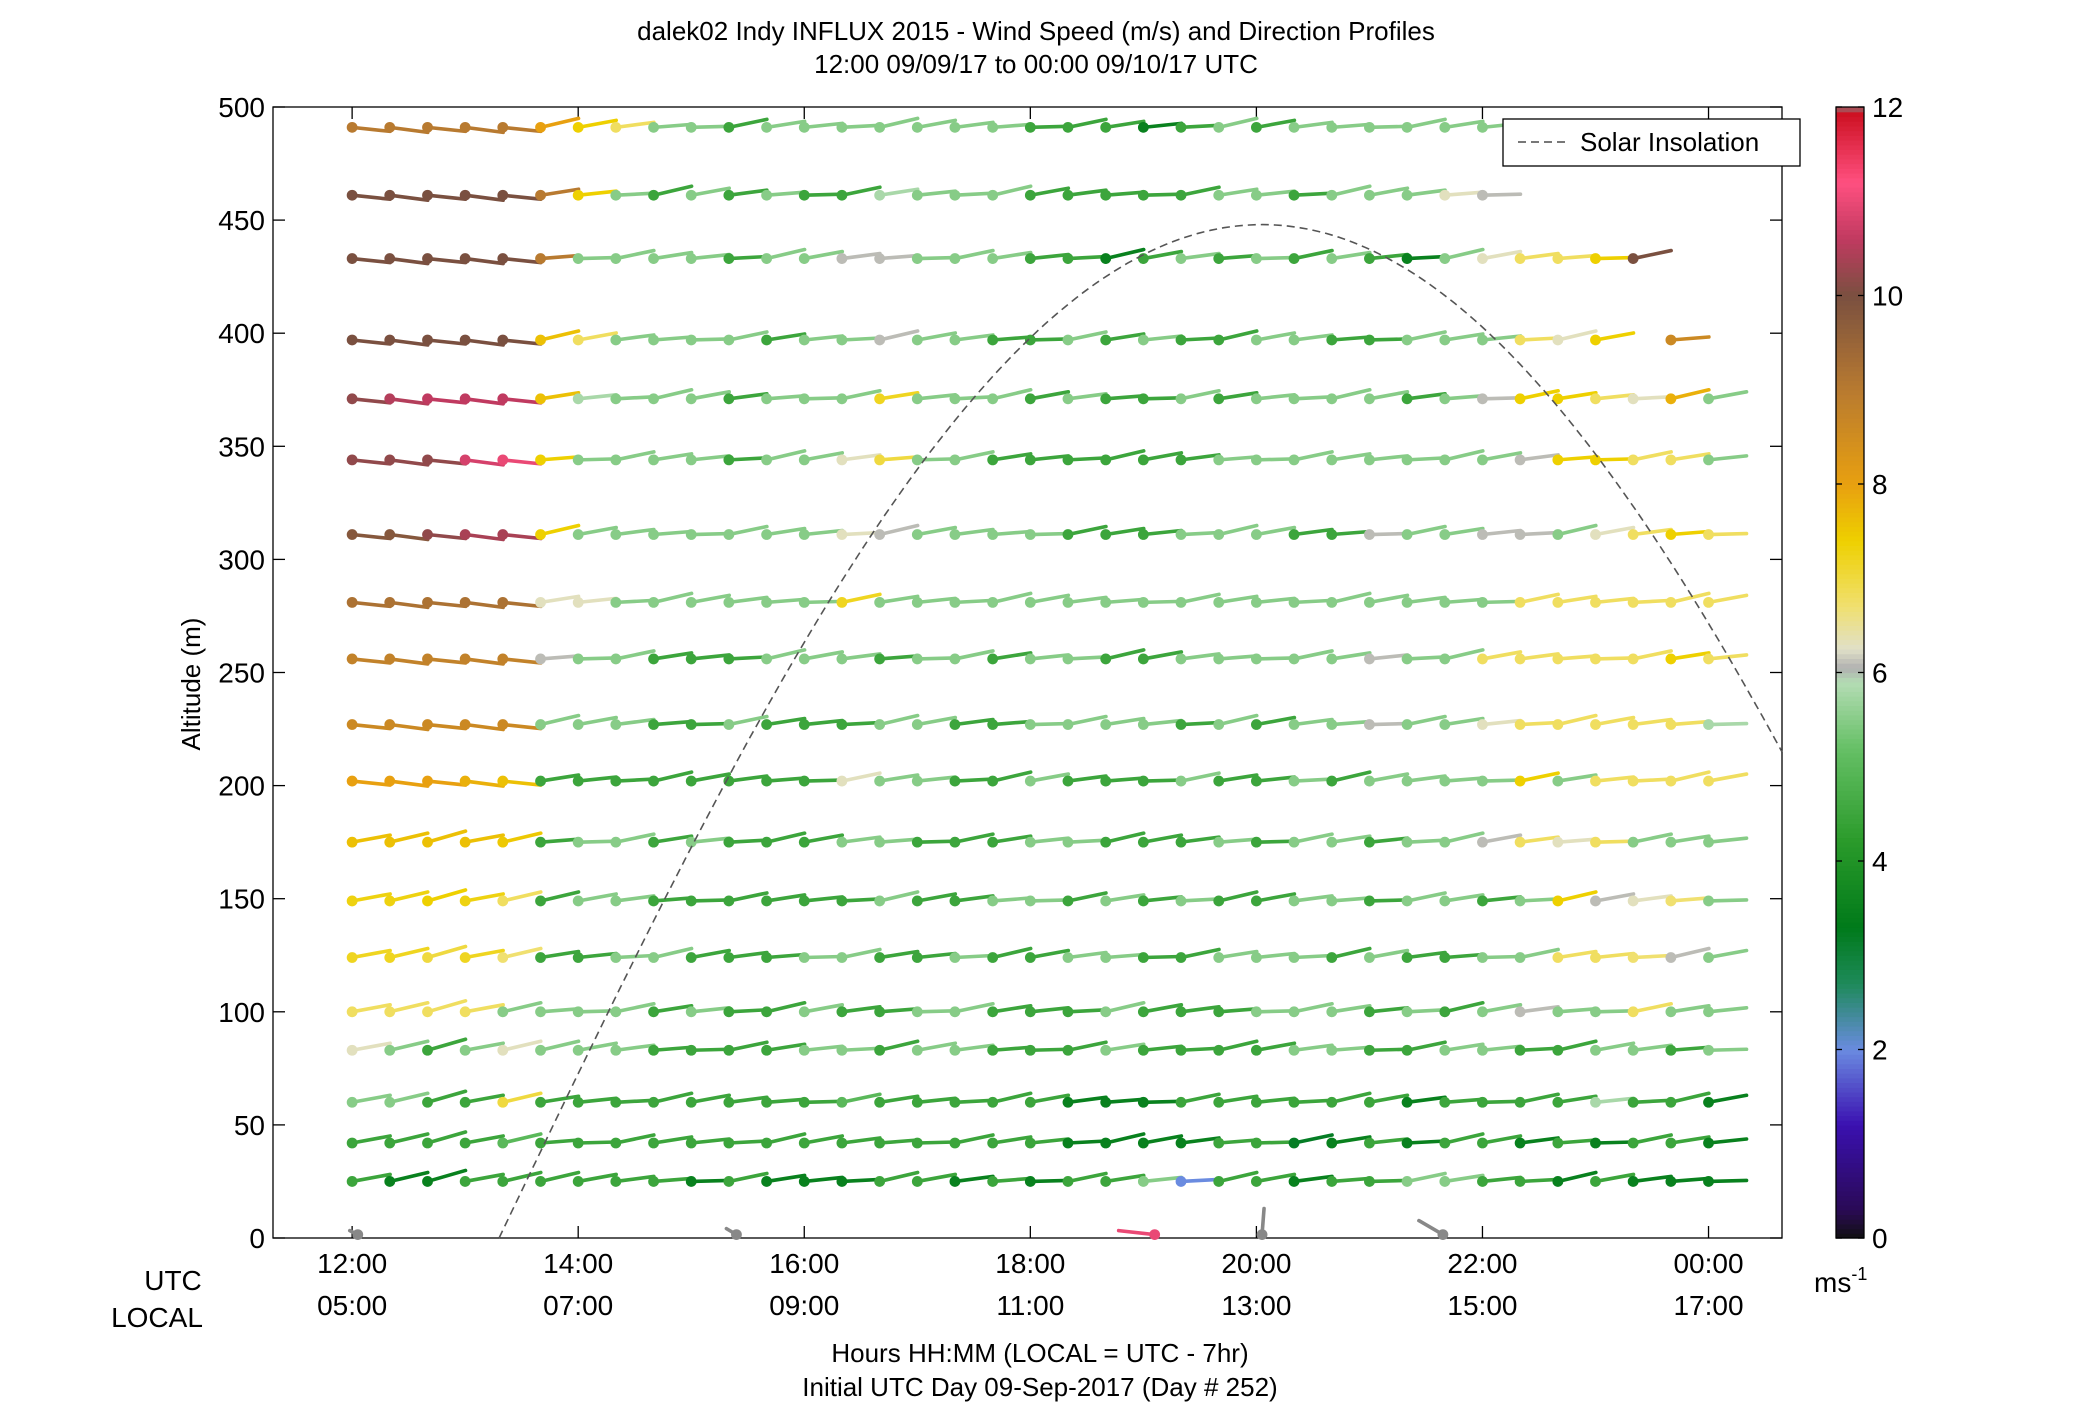 The height and width of the screenshot is (1425, 2098). I want to click on surface-obs, so click(1262, 1223).